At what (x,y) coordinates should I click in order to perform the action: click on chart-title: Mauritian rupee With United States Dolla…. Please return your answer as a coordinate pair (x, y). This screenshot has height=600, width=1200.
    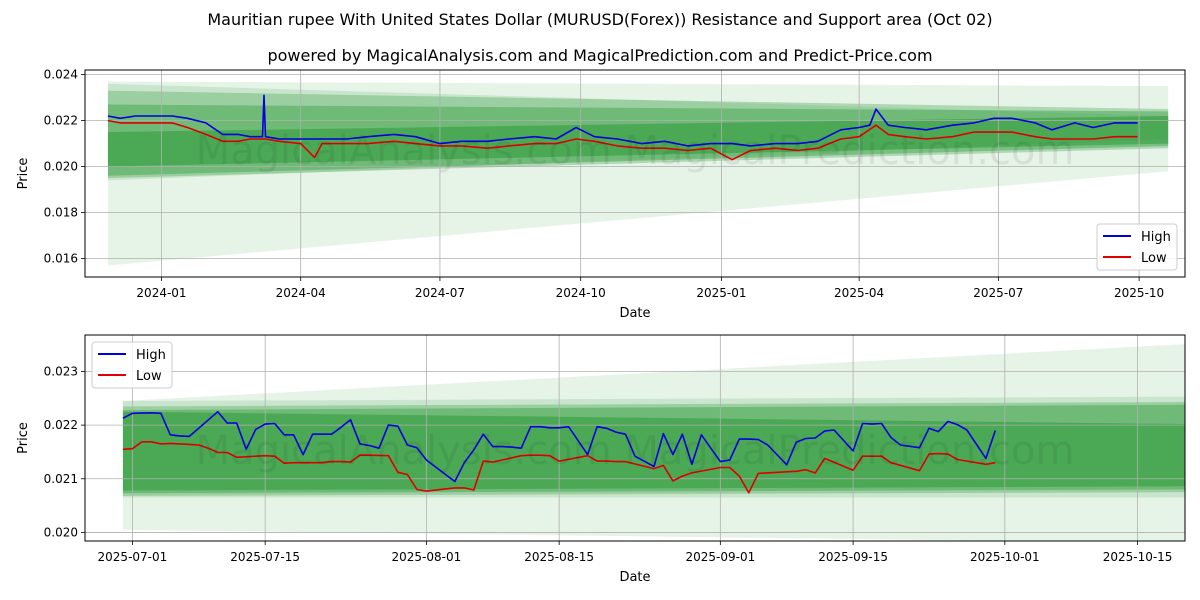
    Looking at the image, I should click on (600, 19).